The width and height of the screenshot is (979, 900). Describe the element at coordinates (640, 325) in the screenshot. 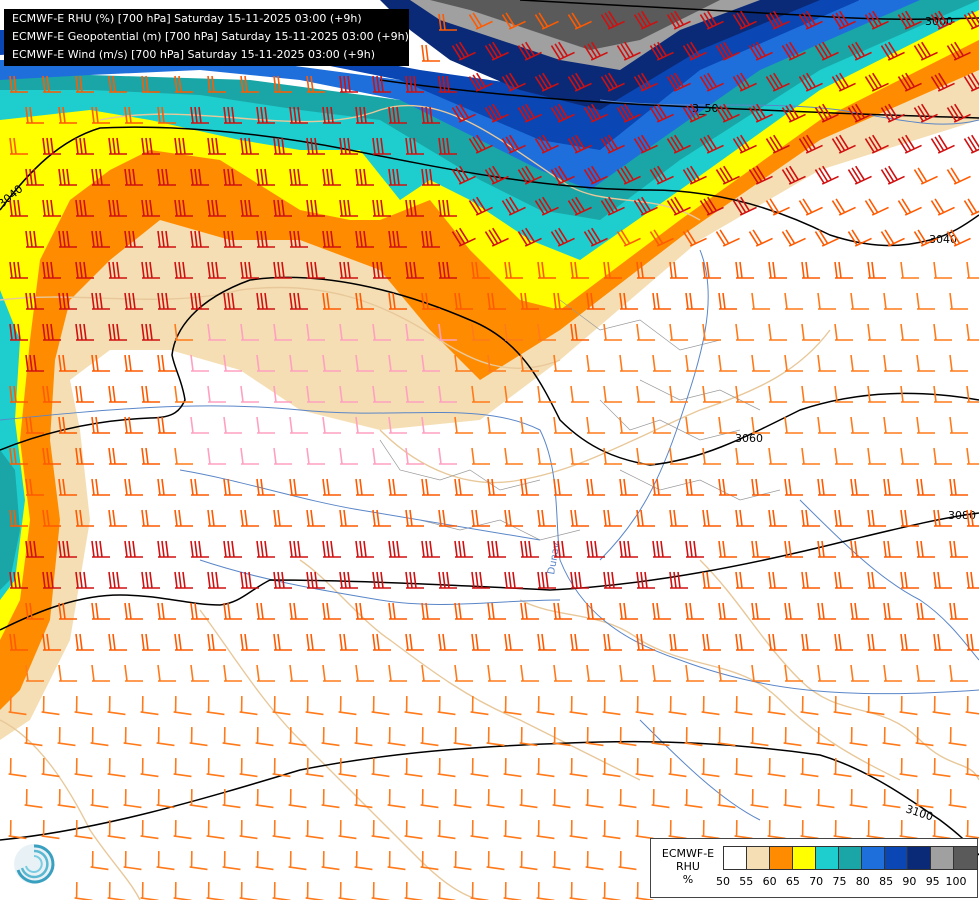

I see `regional-border` at that location.